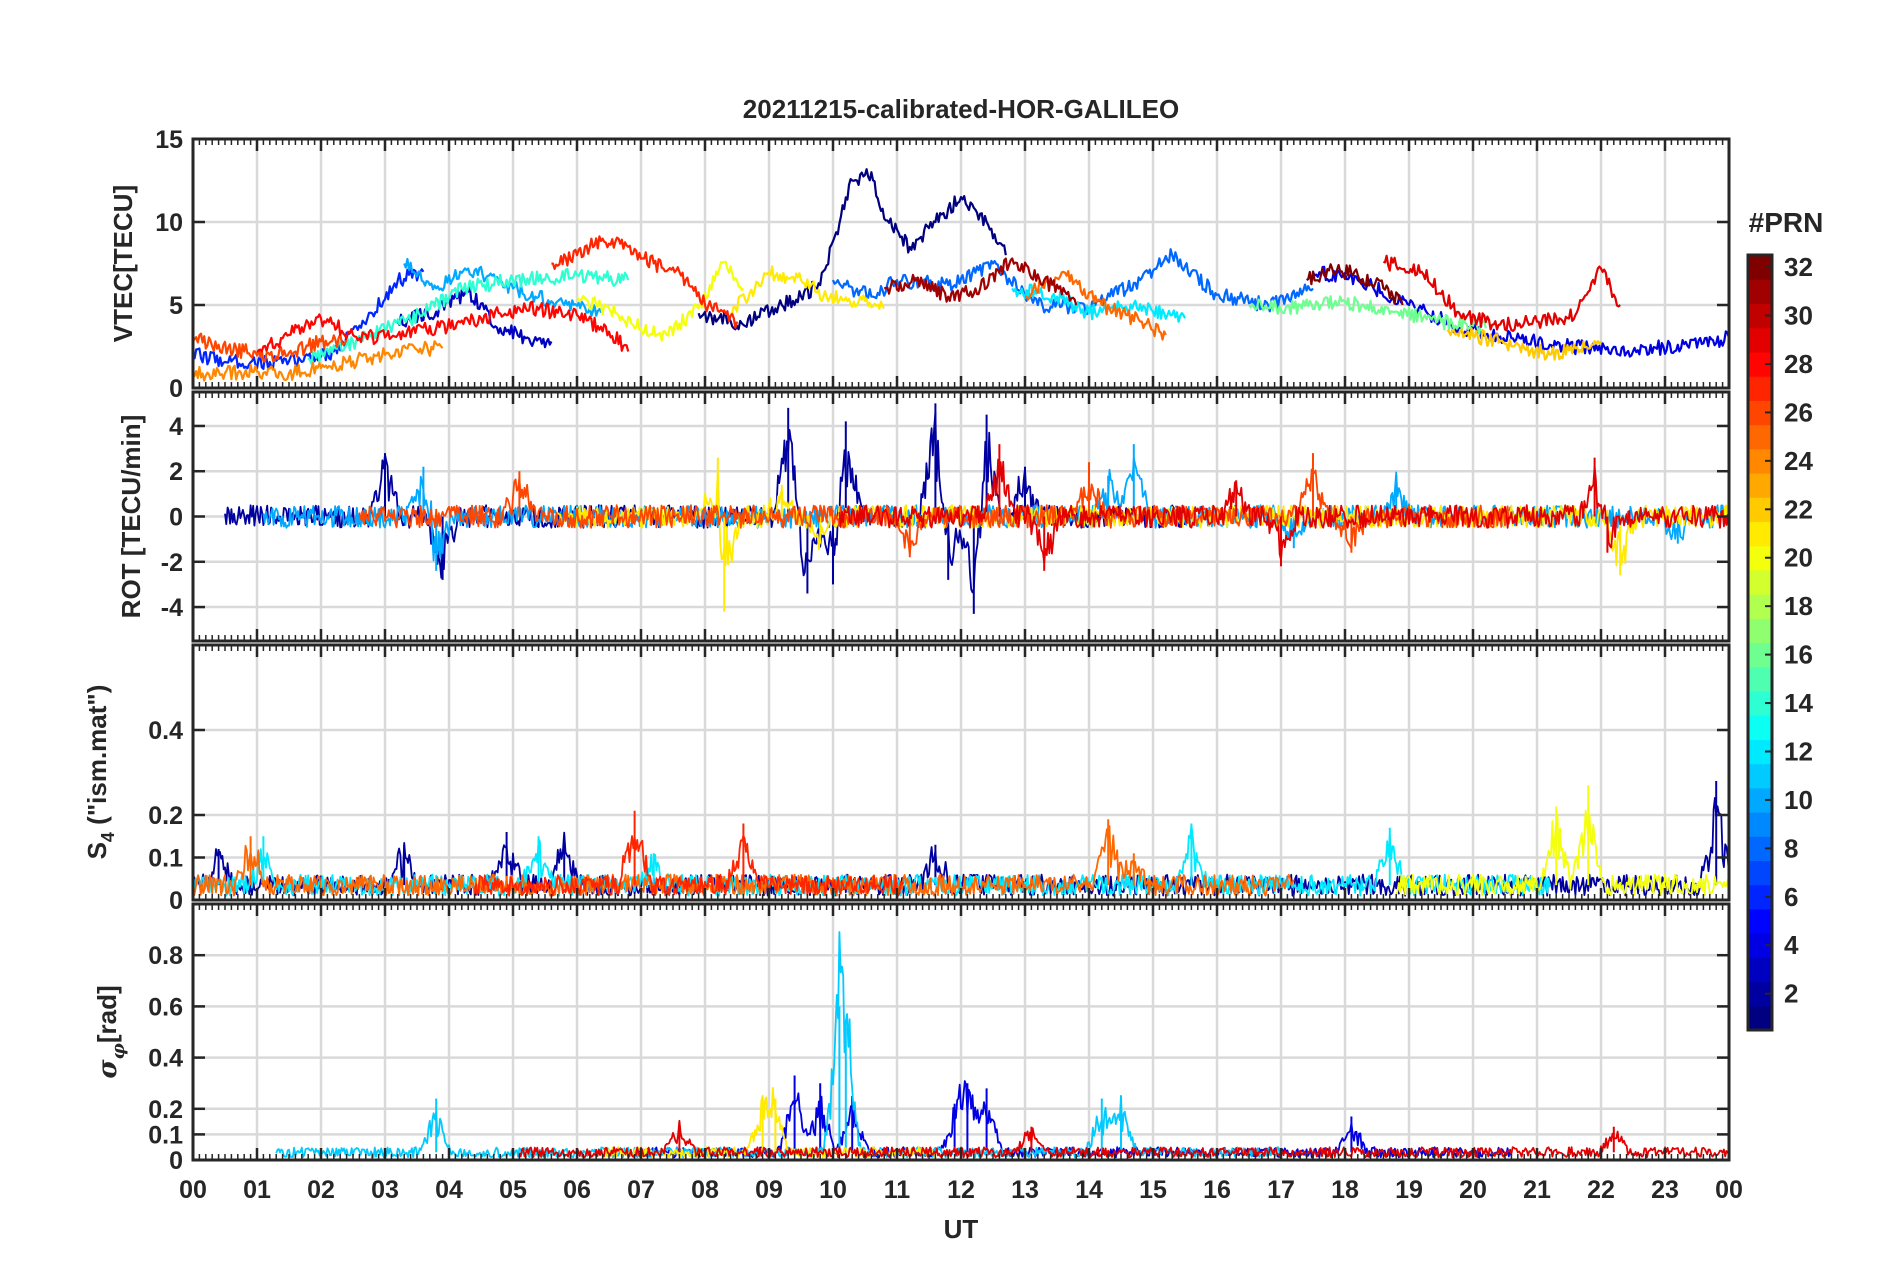  What do you see at coordinates (176, 306) in the screenshot?
I see `y-tick-label: 5` at bounding box center [176, 306].